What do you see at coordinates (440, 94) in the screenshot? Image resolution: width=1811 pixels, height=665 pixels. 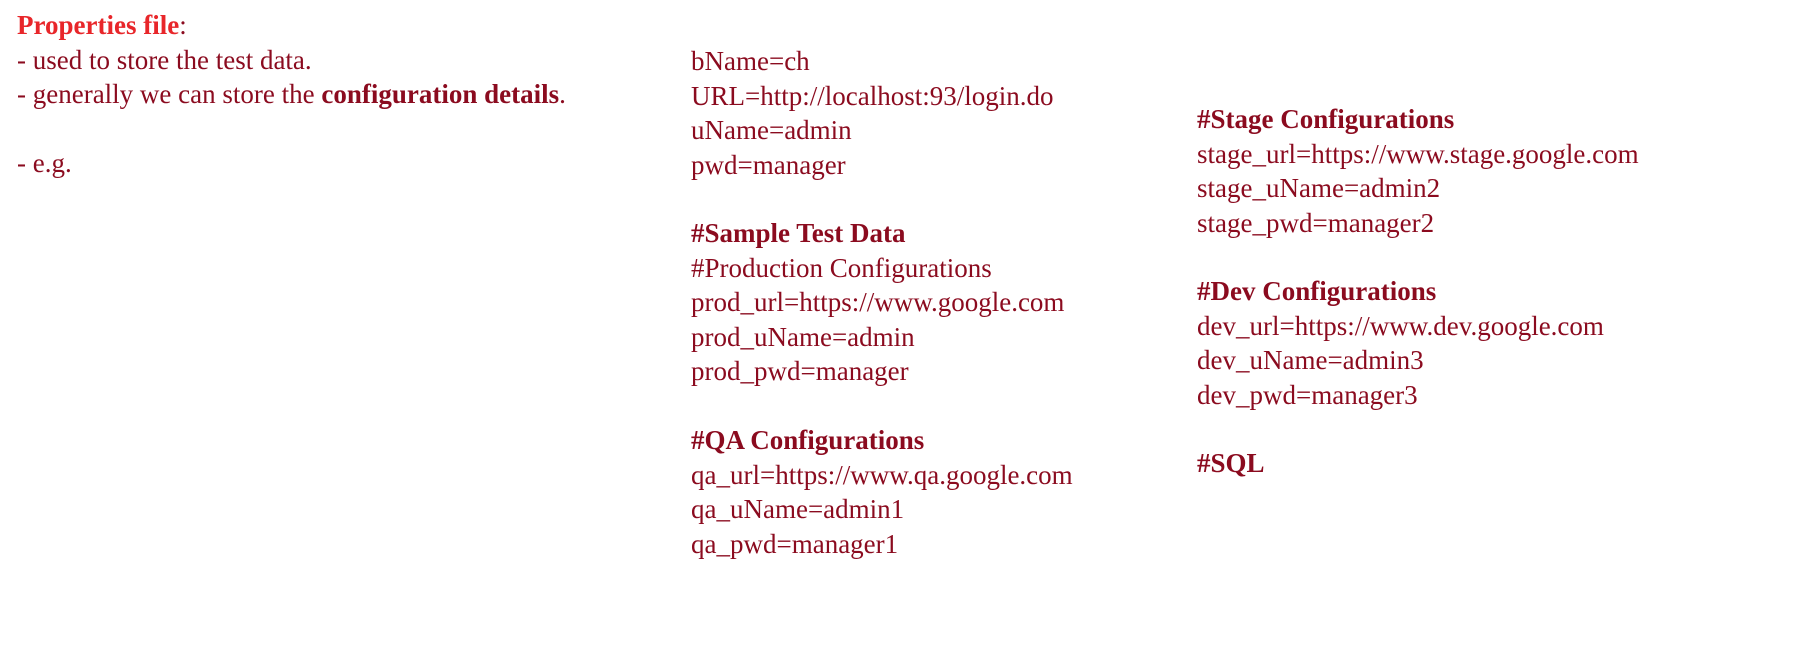 I see `note-bold: configuration details` at bounding box center [440, 94].